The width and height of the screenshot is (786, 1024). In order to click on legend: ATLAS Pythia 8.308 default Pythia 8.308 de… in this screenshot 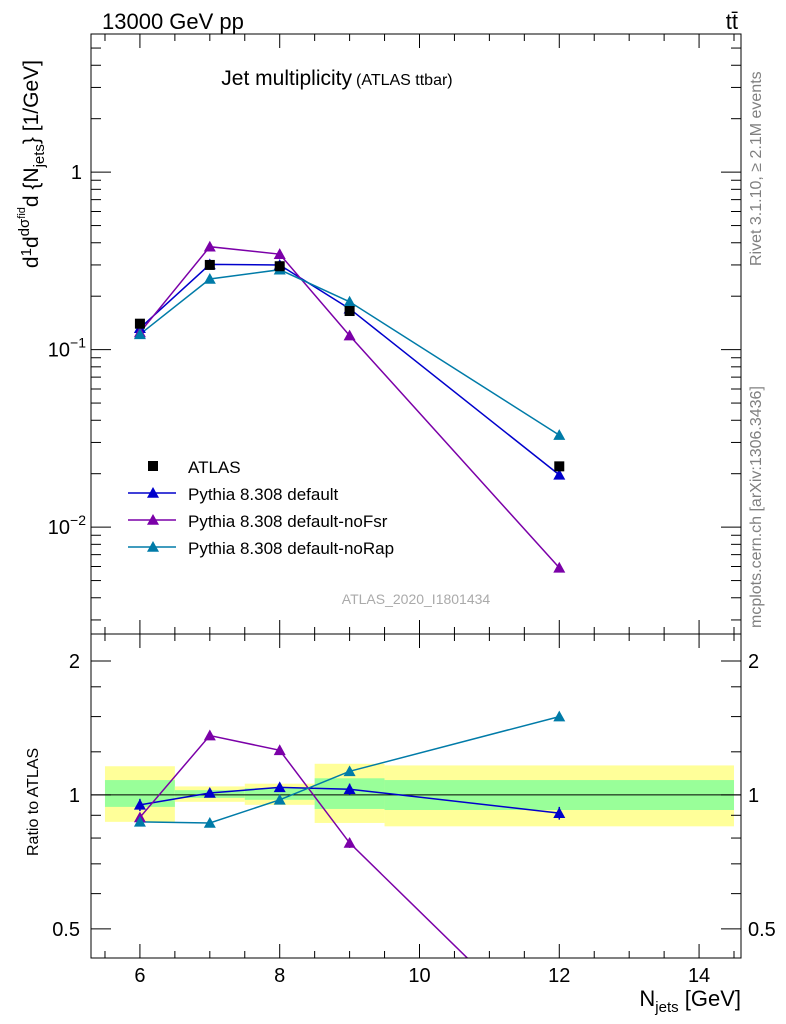, I will do `click(261, 508)`.